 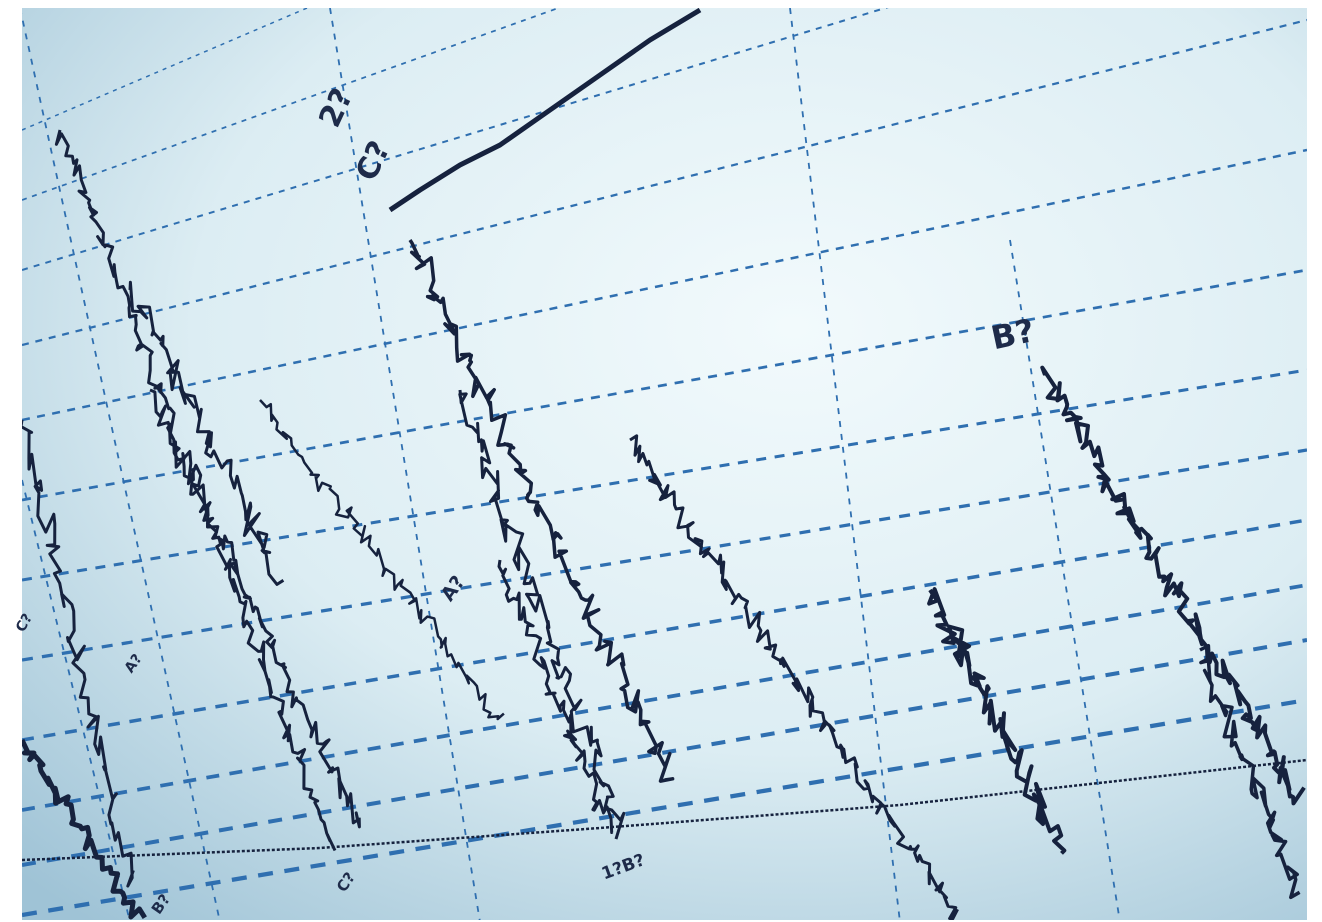 I want to click on label: B?, so click(x=1013, y=334).